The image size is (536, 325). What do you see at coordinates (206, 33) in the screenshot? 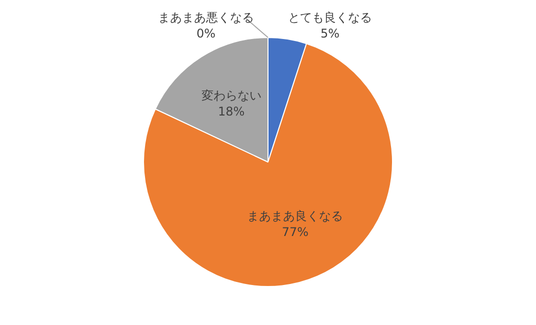
I see `text: 0%` at bounding box center [206, 33].